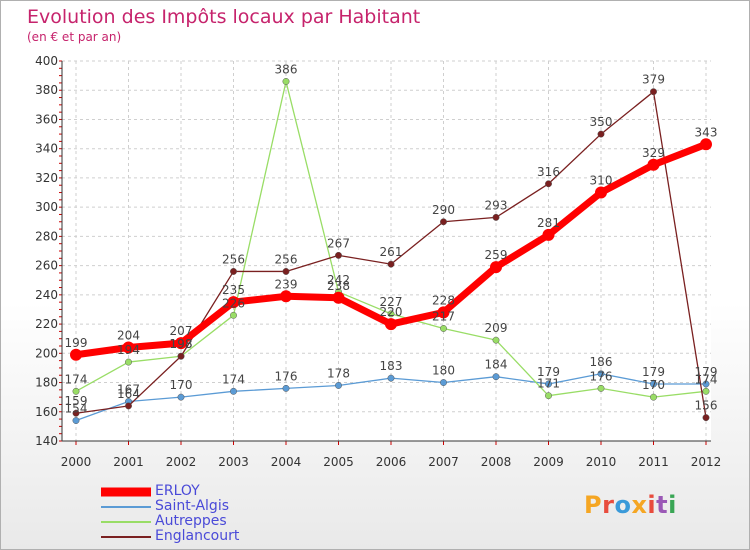 The width and height of the screenshot is (750, 550). I want to click on x-tick-label: 2009, so click(548, 462).